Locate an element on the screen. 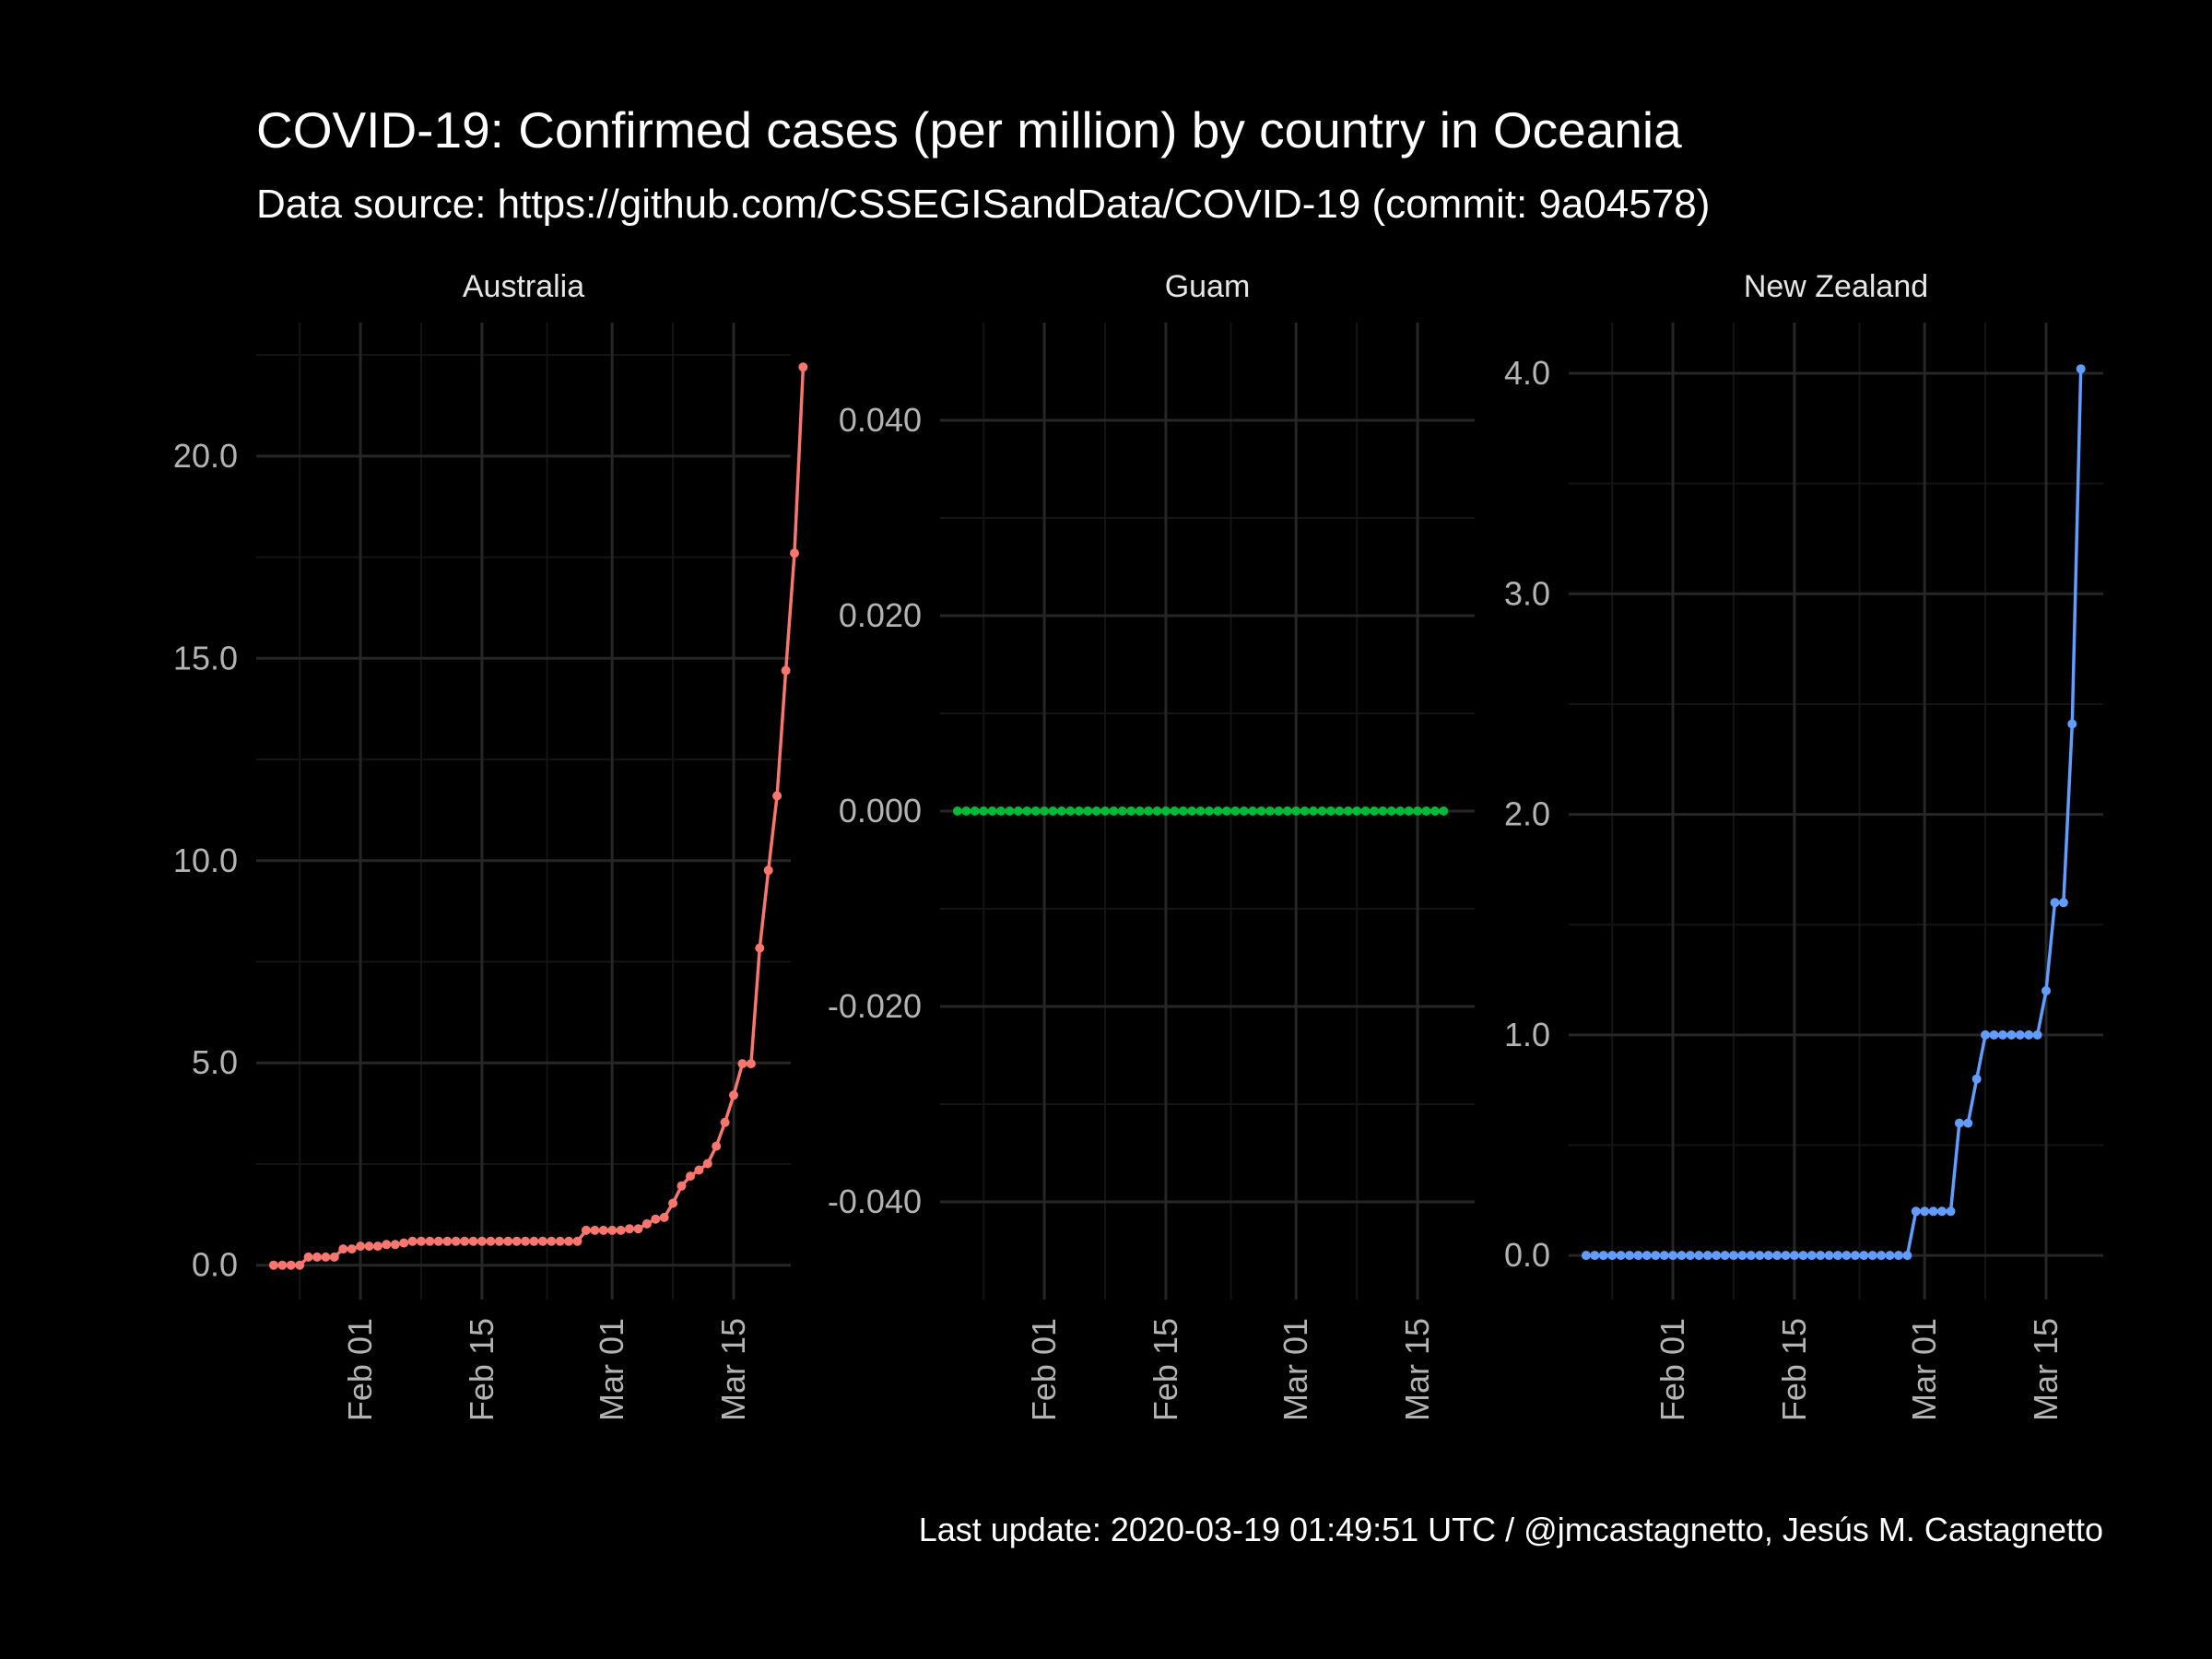  facet-strip-label: Australia is located at coordinates (523, 286).